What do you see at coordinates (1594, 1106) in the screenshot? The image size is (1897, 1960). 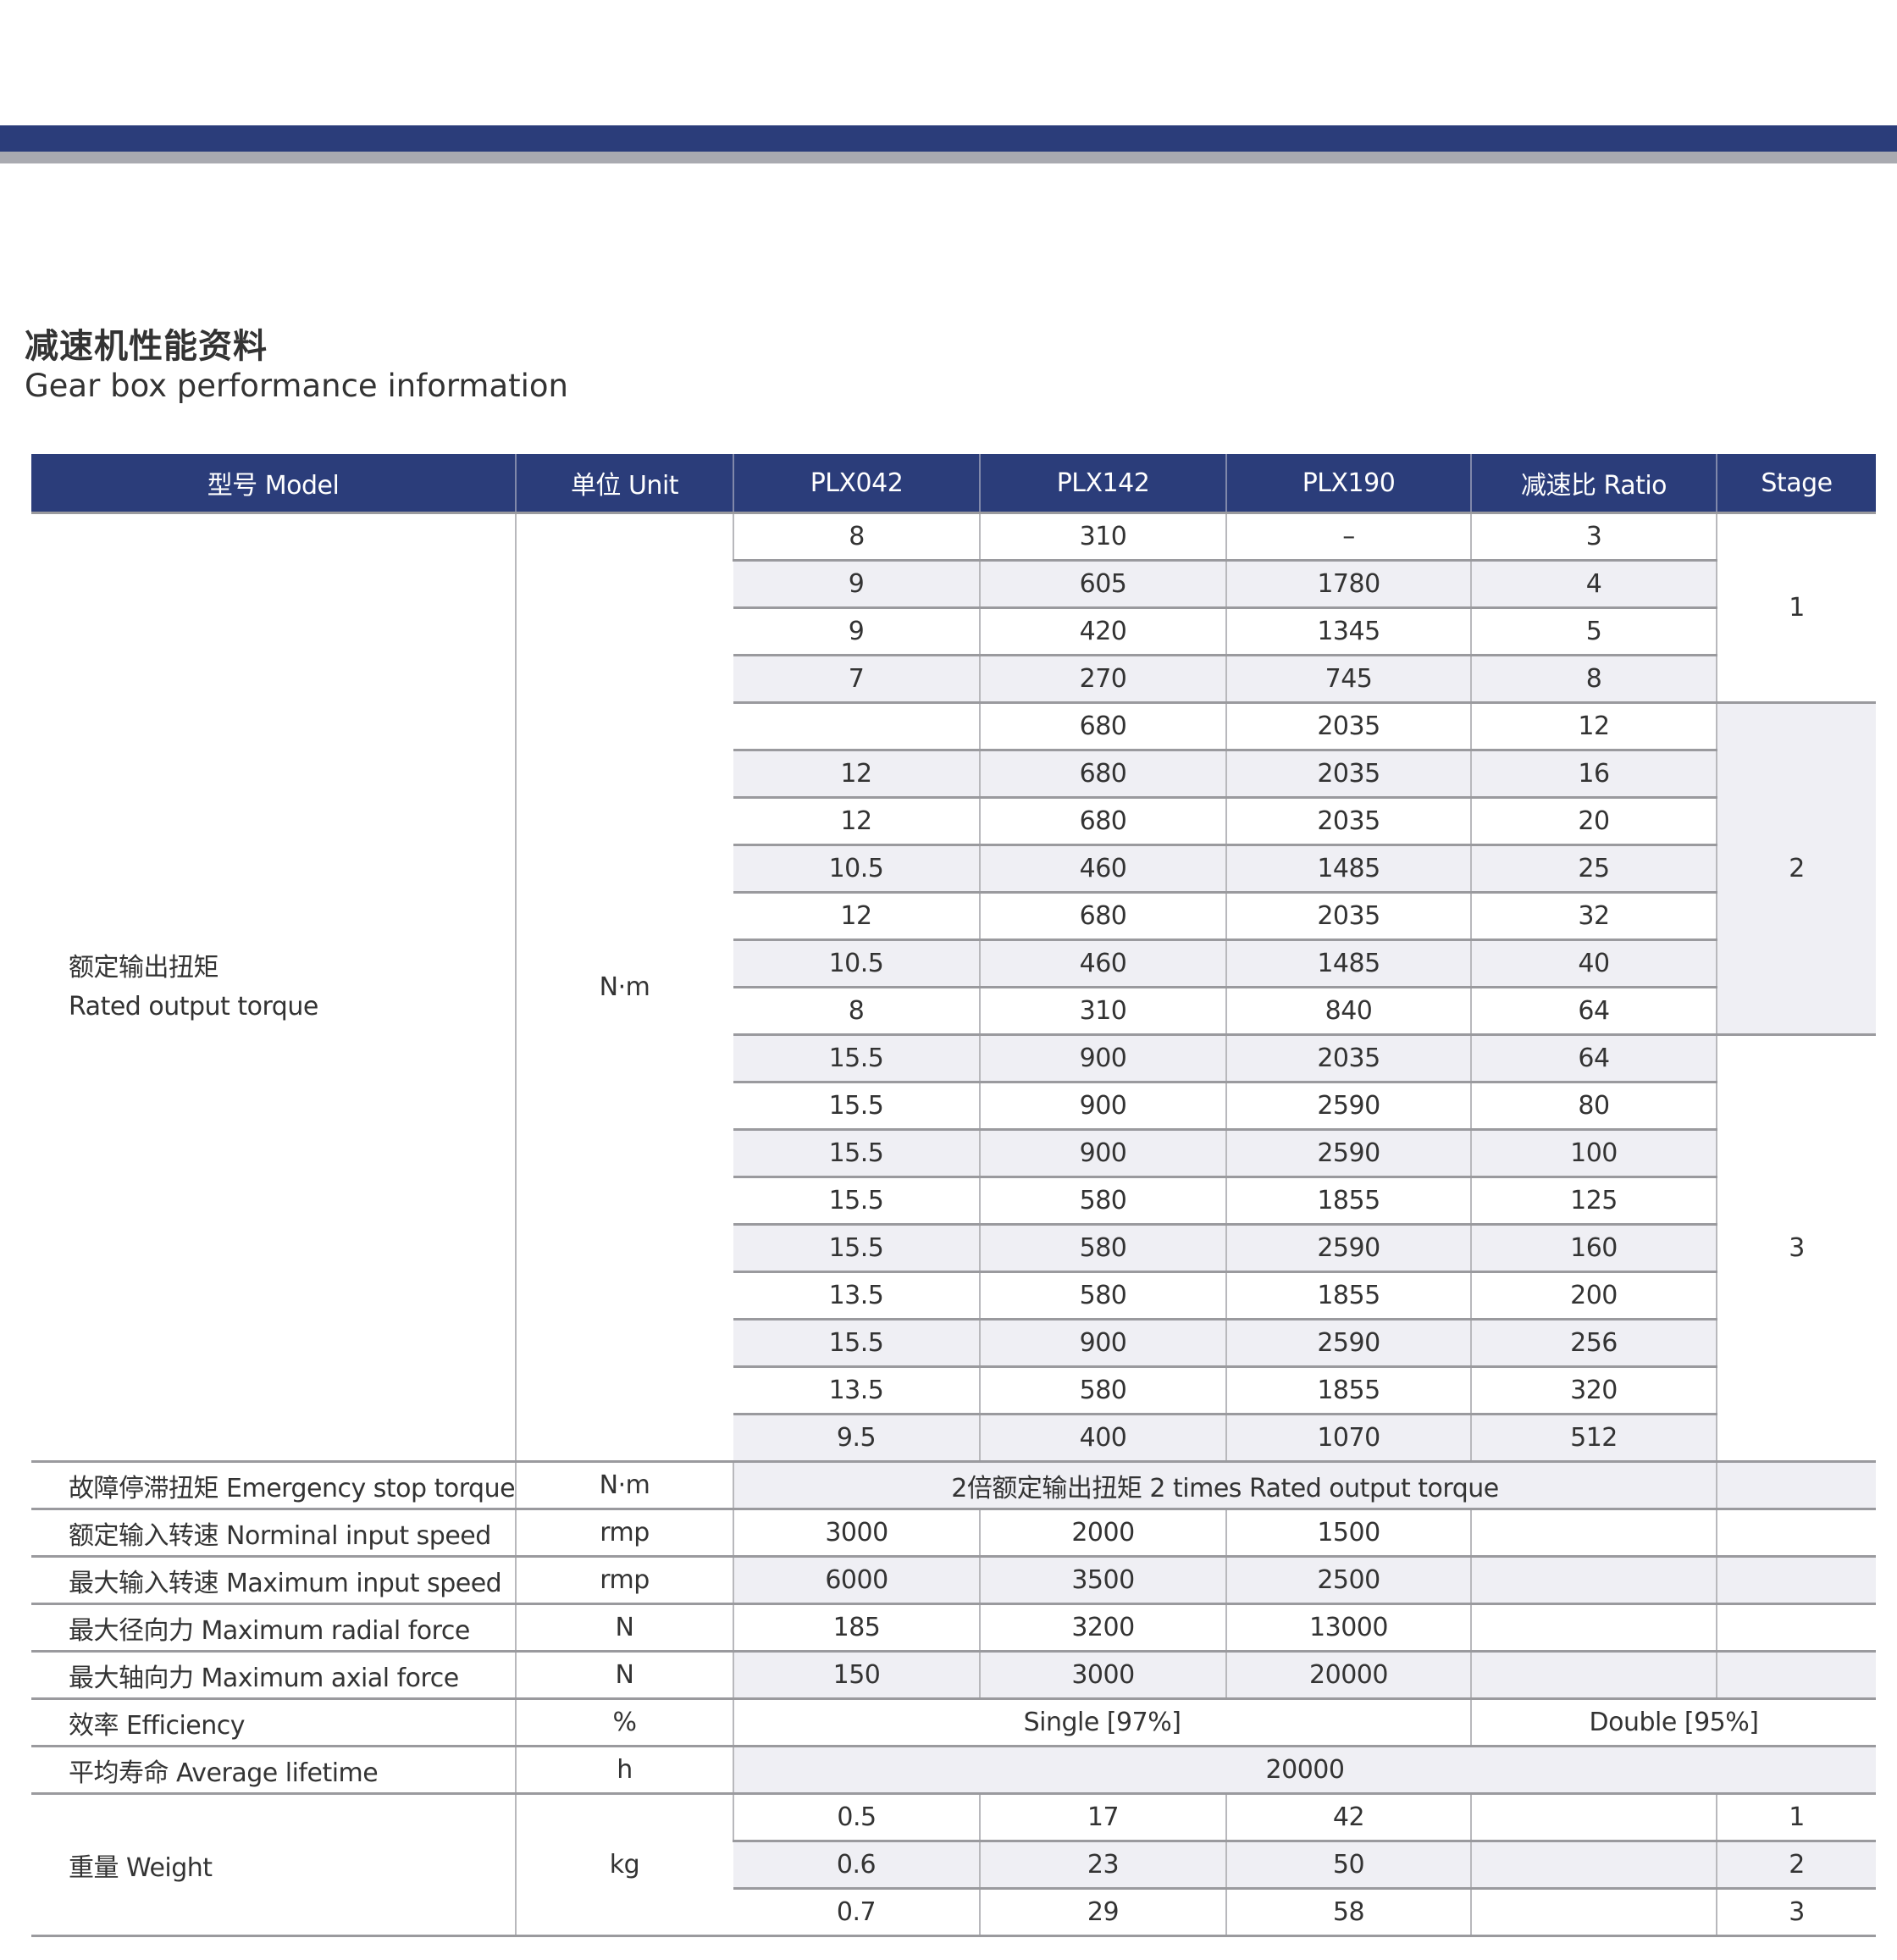 I see `cell-ratio: 80` at bounding box center [1594, 1106].